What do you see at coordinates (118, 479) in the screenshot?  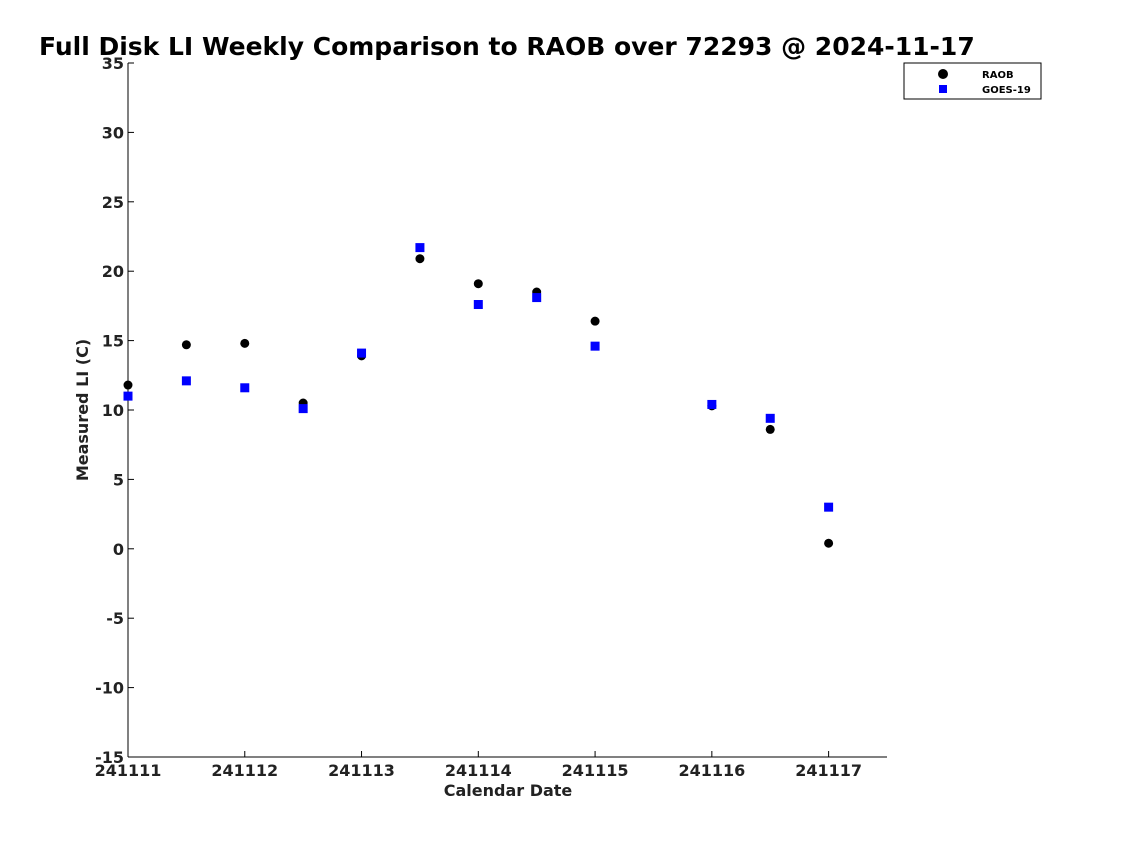 I see `y-tick-label: 5` at bounding box center [118, 479].